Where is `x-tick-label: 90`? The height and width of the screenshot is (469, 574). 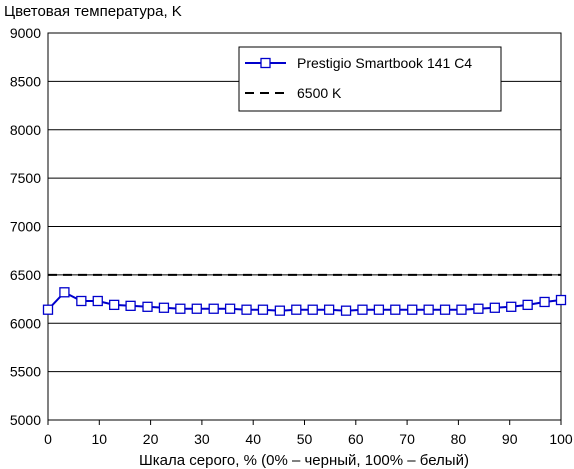
x-tick-label: 90 is located at coordinates (510, 439).